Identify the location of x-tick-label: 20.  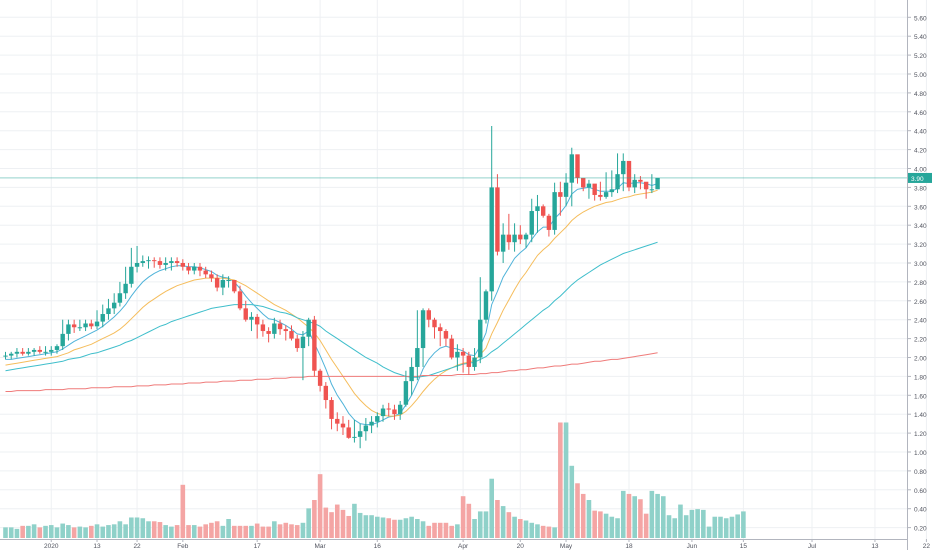
(521, 546).